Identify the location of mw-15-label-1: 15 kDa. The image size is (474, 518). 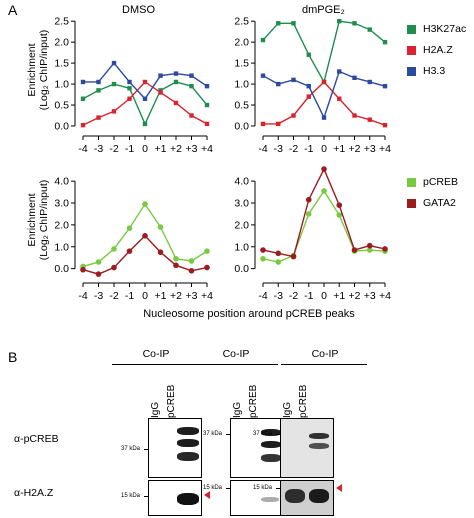
(212, 488).